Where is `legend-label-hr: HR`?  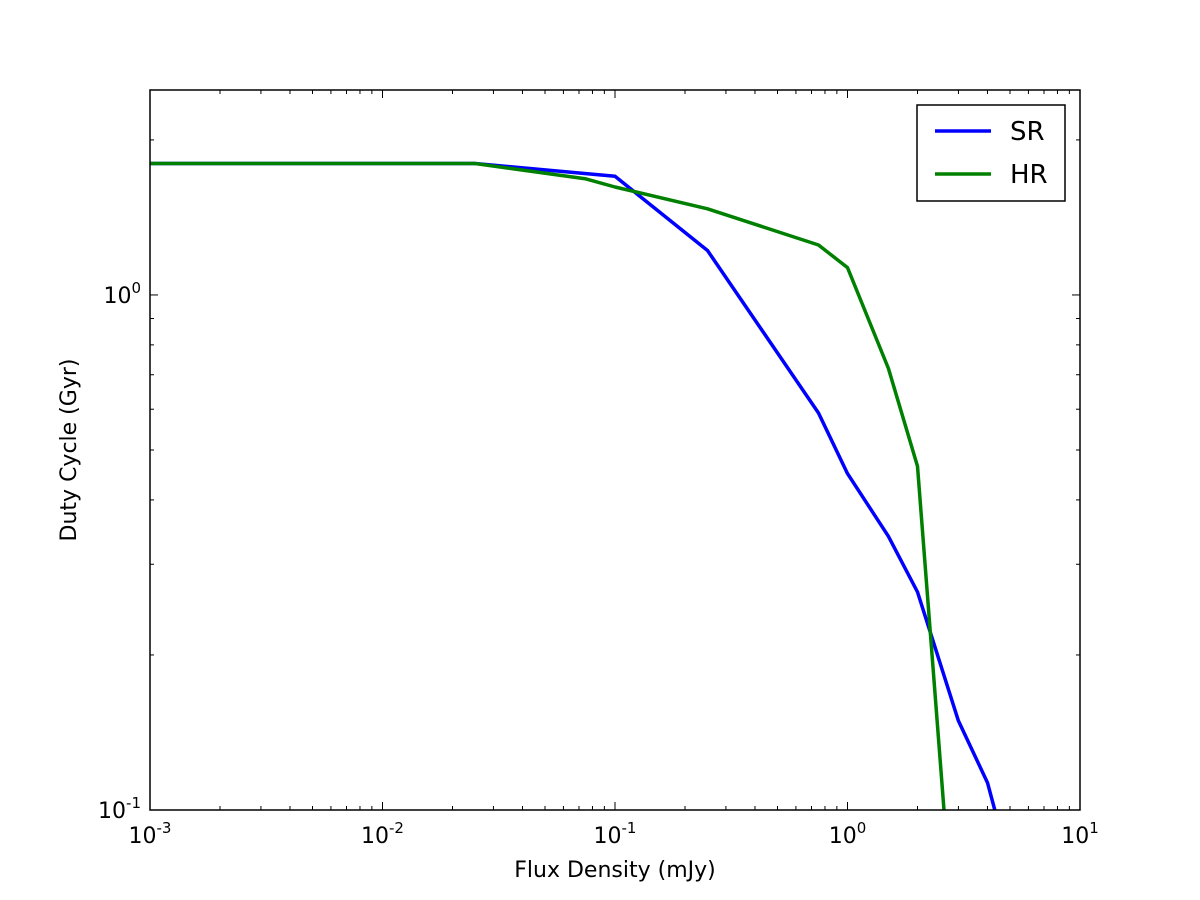
legend-label-hr: HR is located at coordinates (1029, 175).